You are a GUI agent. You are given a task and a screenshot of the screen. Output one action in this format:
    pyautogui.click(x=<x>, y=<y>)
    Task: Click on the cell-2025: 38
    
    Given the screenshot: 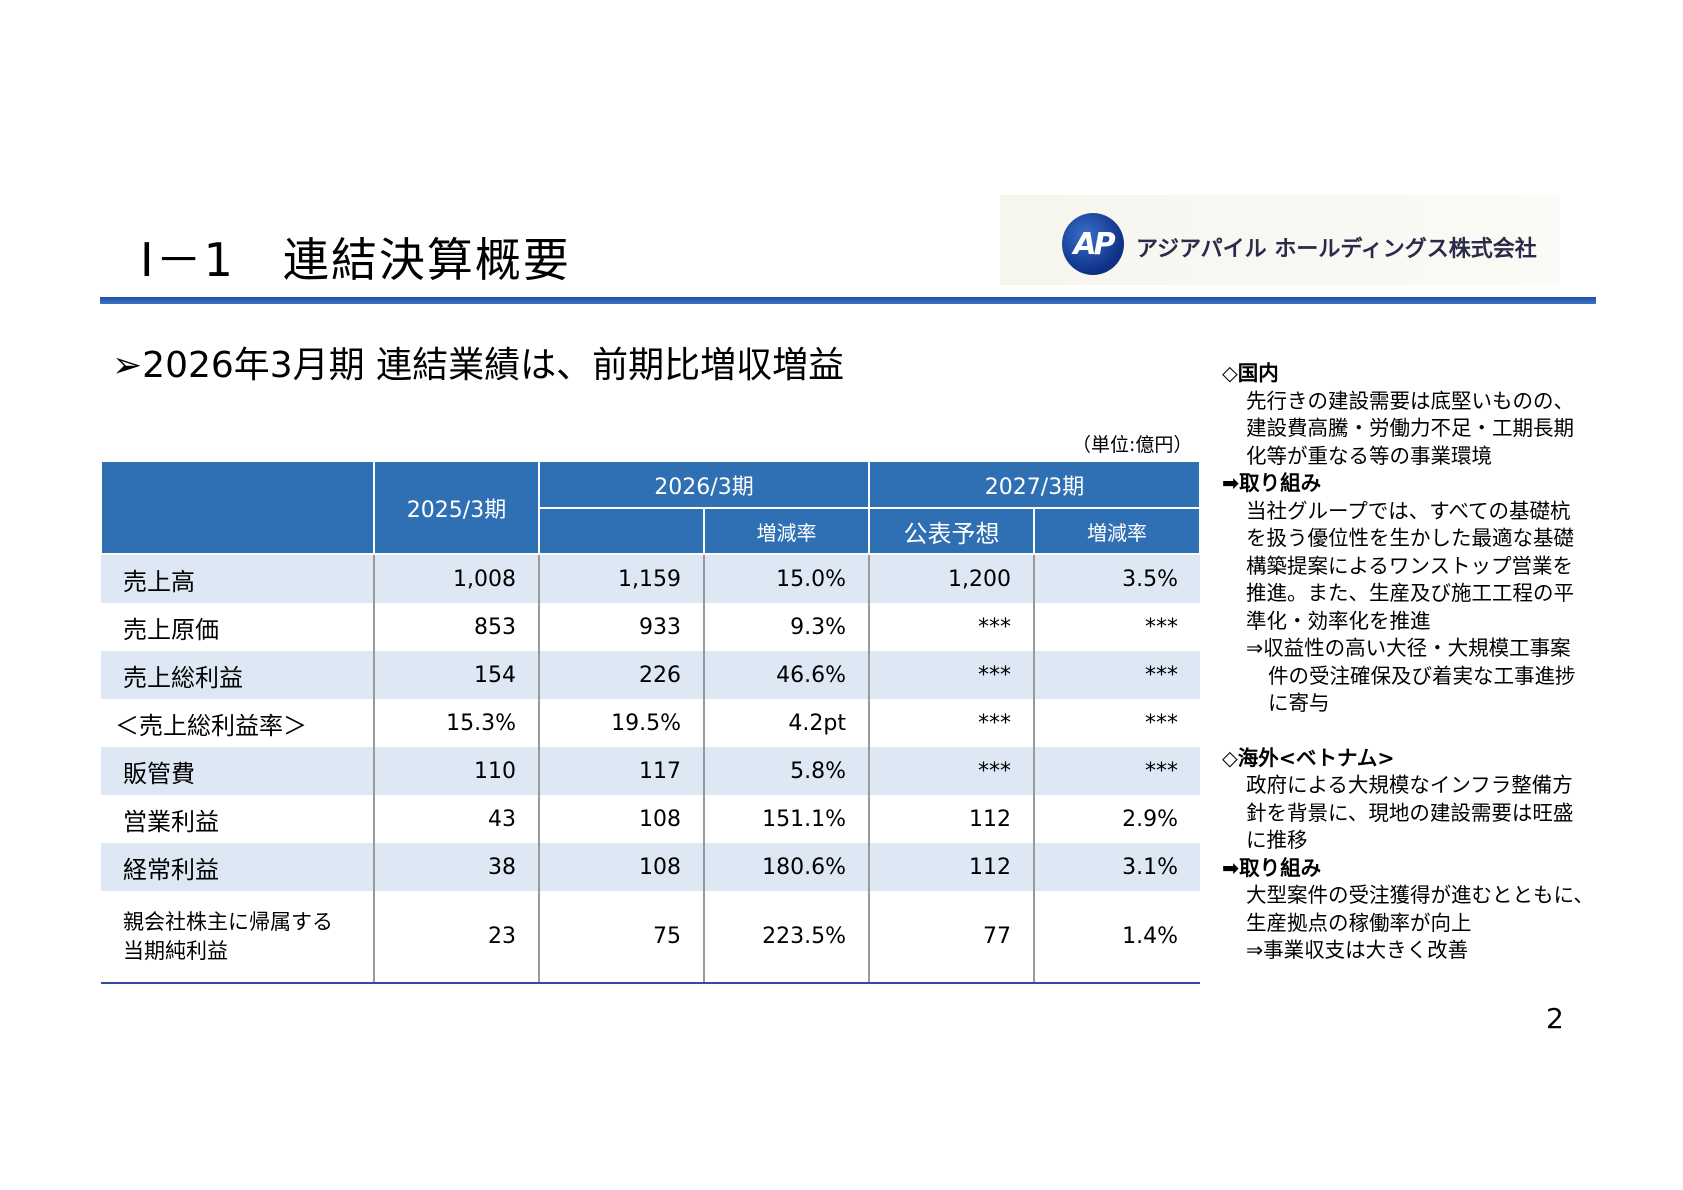 What is the action you would take?
    pyautogui.click(x=456, y=867)
    